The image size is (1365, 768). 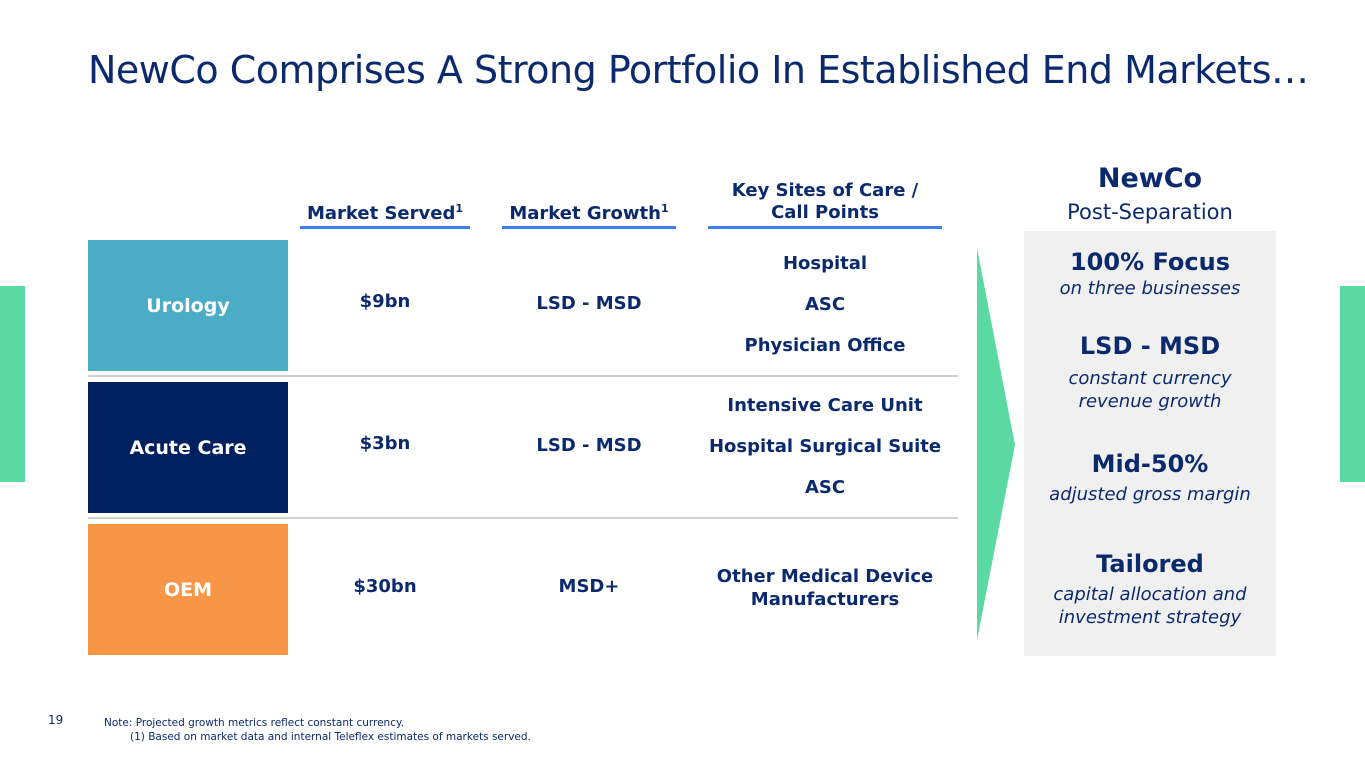 What do you see at coordinates (589, 227) in the screenshot?
I see `market-growth-underline` at bounding box center [589, 227].